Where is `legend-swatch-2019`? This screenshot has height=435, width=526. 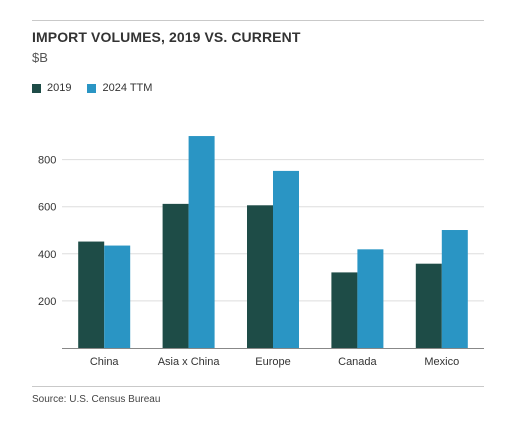 legend-swatch-2019 is located at coordinates (36, 88).